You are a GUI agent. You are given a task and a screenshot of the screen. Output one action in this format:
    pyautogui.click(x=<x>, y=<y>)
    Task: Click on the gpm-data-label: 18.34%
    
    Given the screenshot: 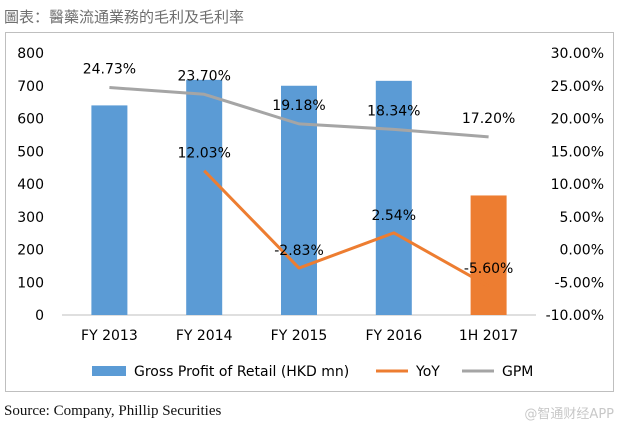 What is the action you would take?
    pyautogui.click(x=393, y=111)
    